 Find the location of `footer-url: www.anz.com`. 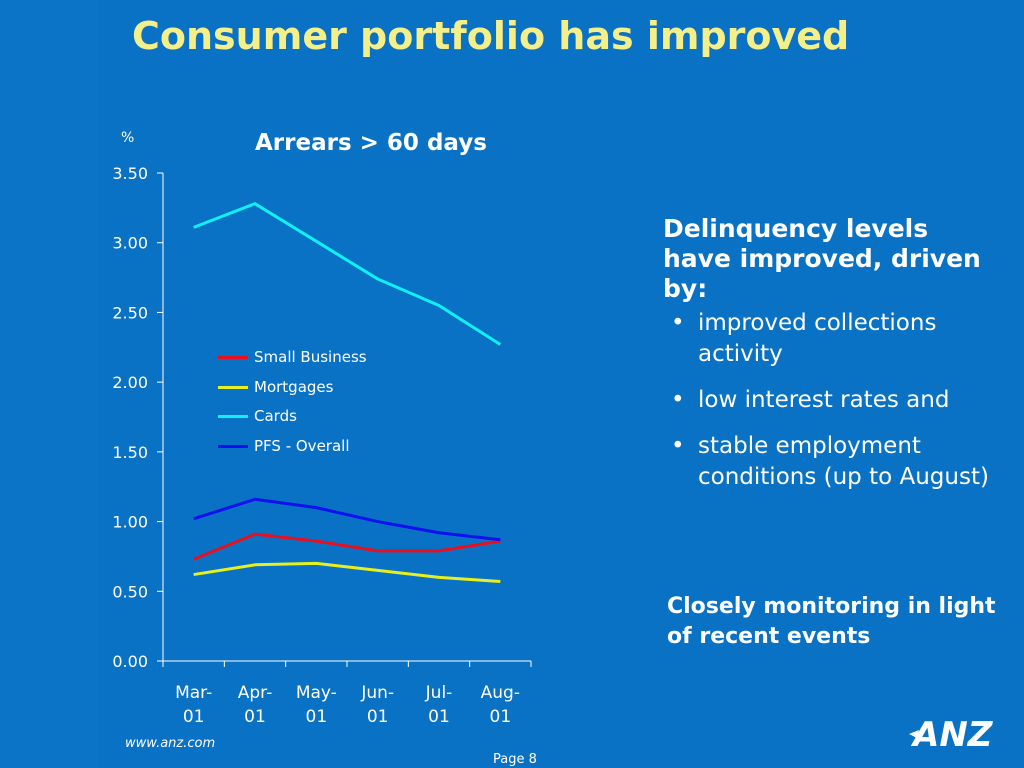

footer-url: www.anz.com is located at coordinates (170, 743).